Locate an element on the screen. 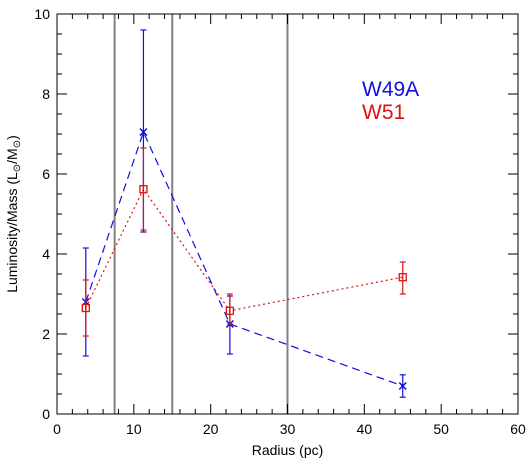 The image size is (531, 464). y-tick-label: 6 is located at coordinates (46, 174).